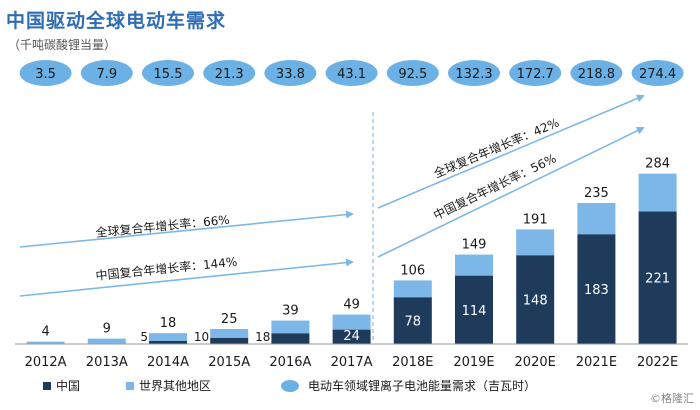 This screenshot has height=410, width=700. I want to click on bar-total-label: 149, so click(474, 245).